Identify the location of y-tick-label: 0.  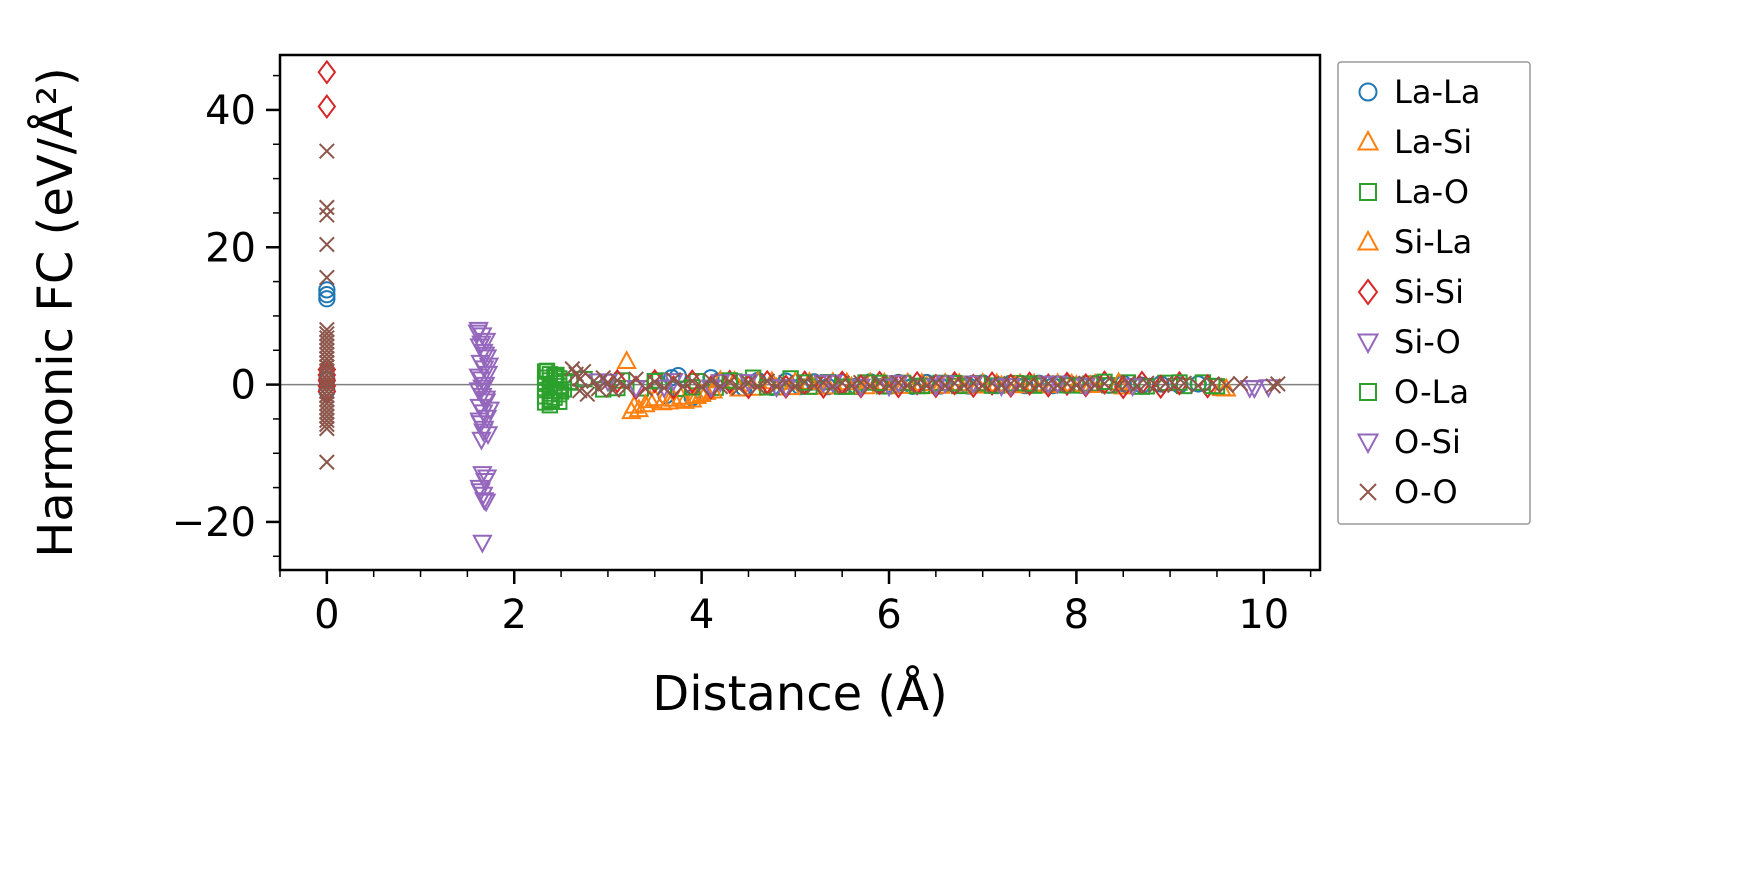
(243, 386).